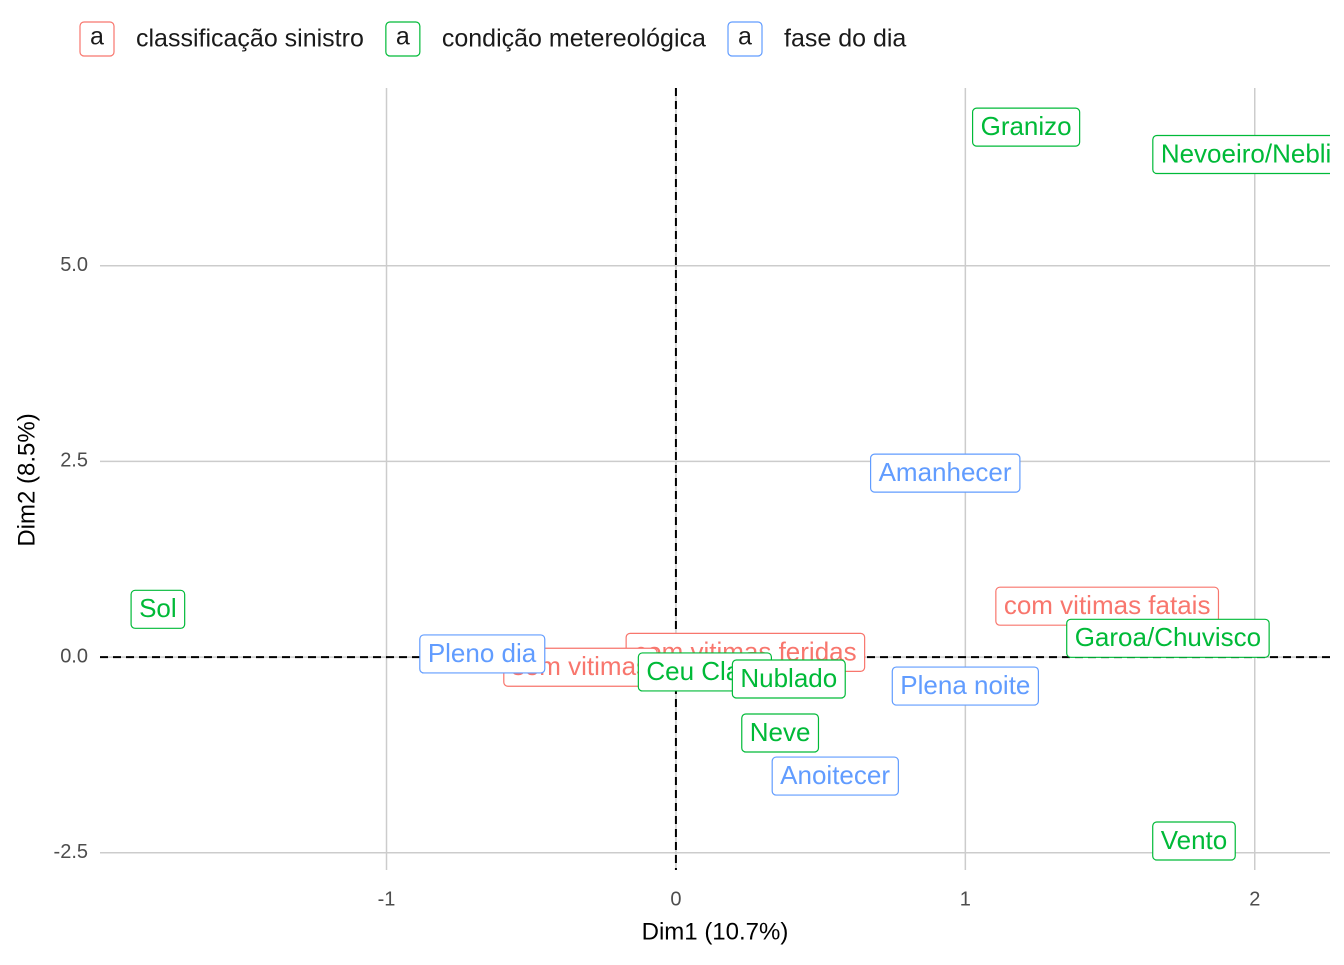 This screenshot has width=1344, height=965. I want to click on label-text: com vitimas fatais, so click(1107, 605).